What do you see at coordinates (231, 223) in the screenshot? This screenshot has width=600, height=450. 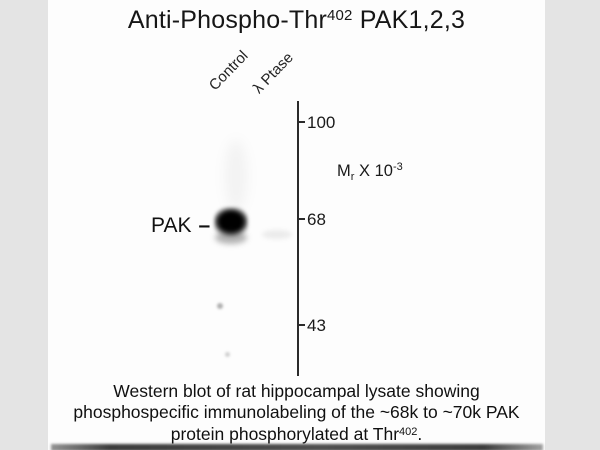 I see `blot-band-control` at bounding box center [231, 223].